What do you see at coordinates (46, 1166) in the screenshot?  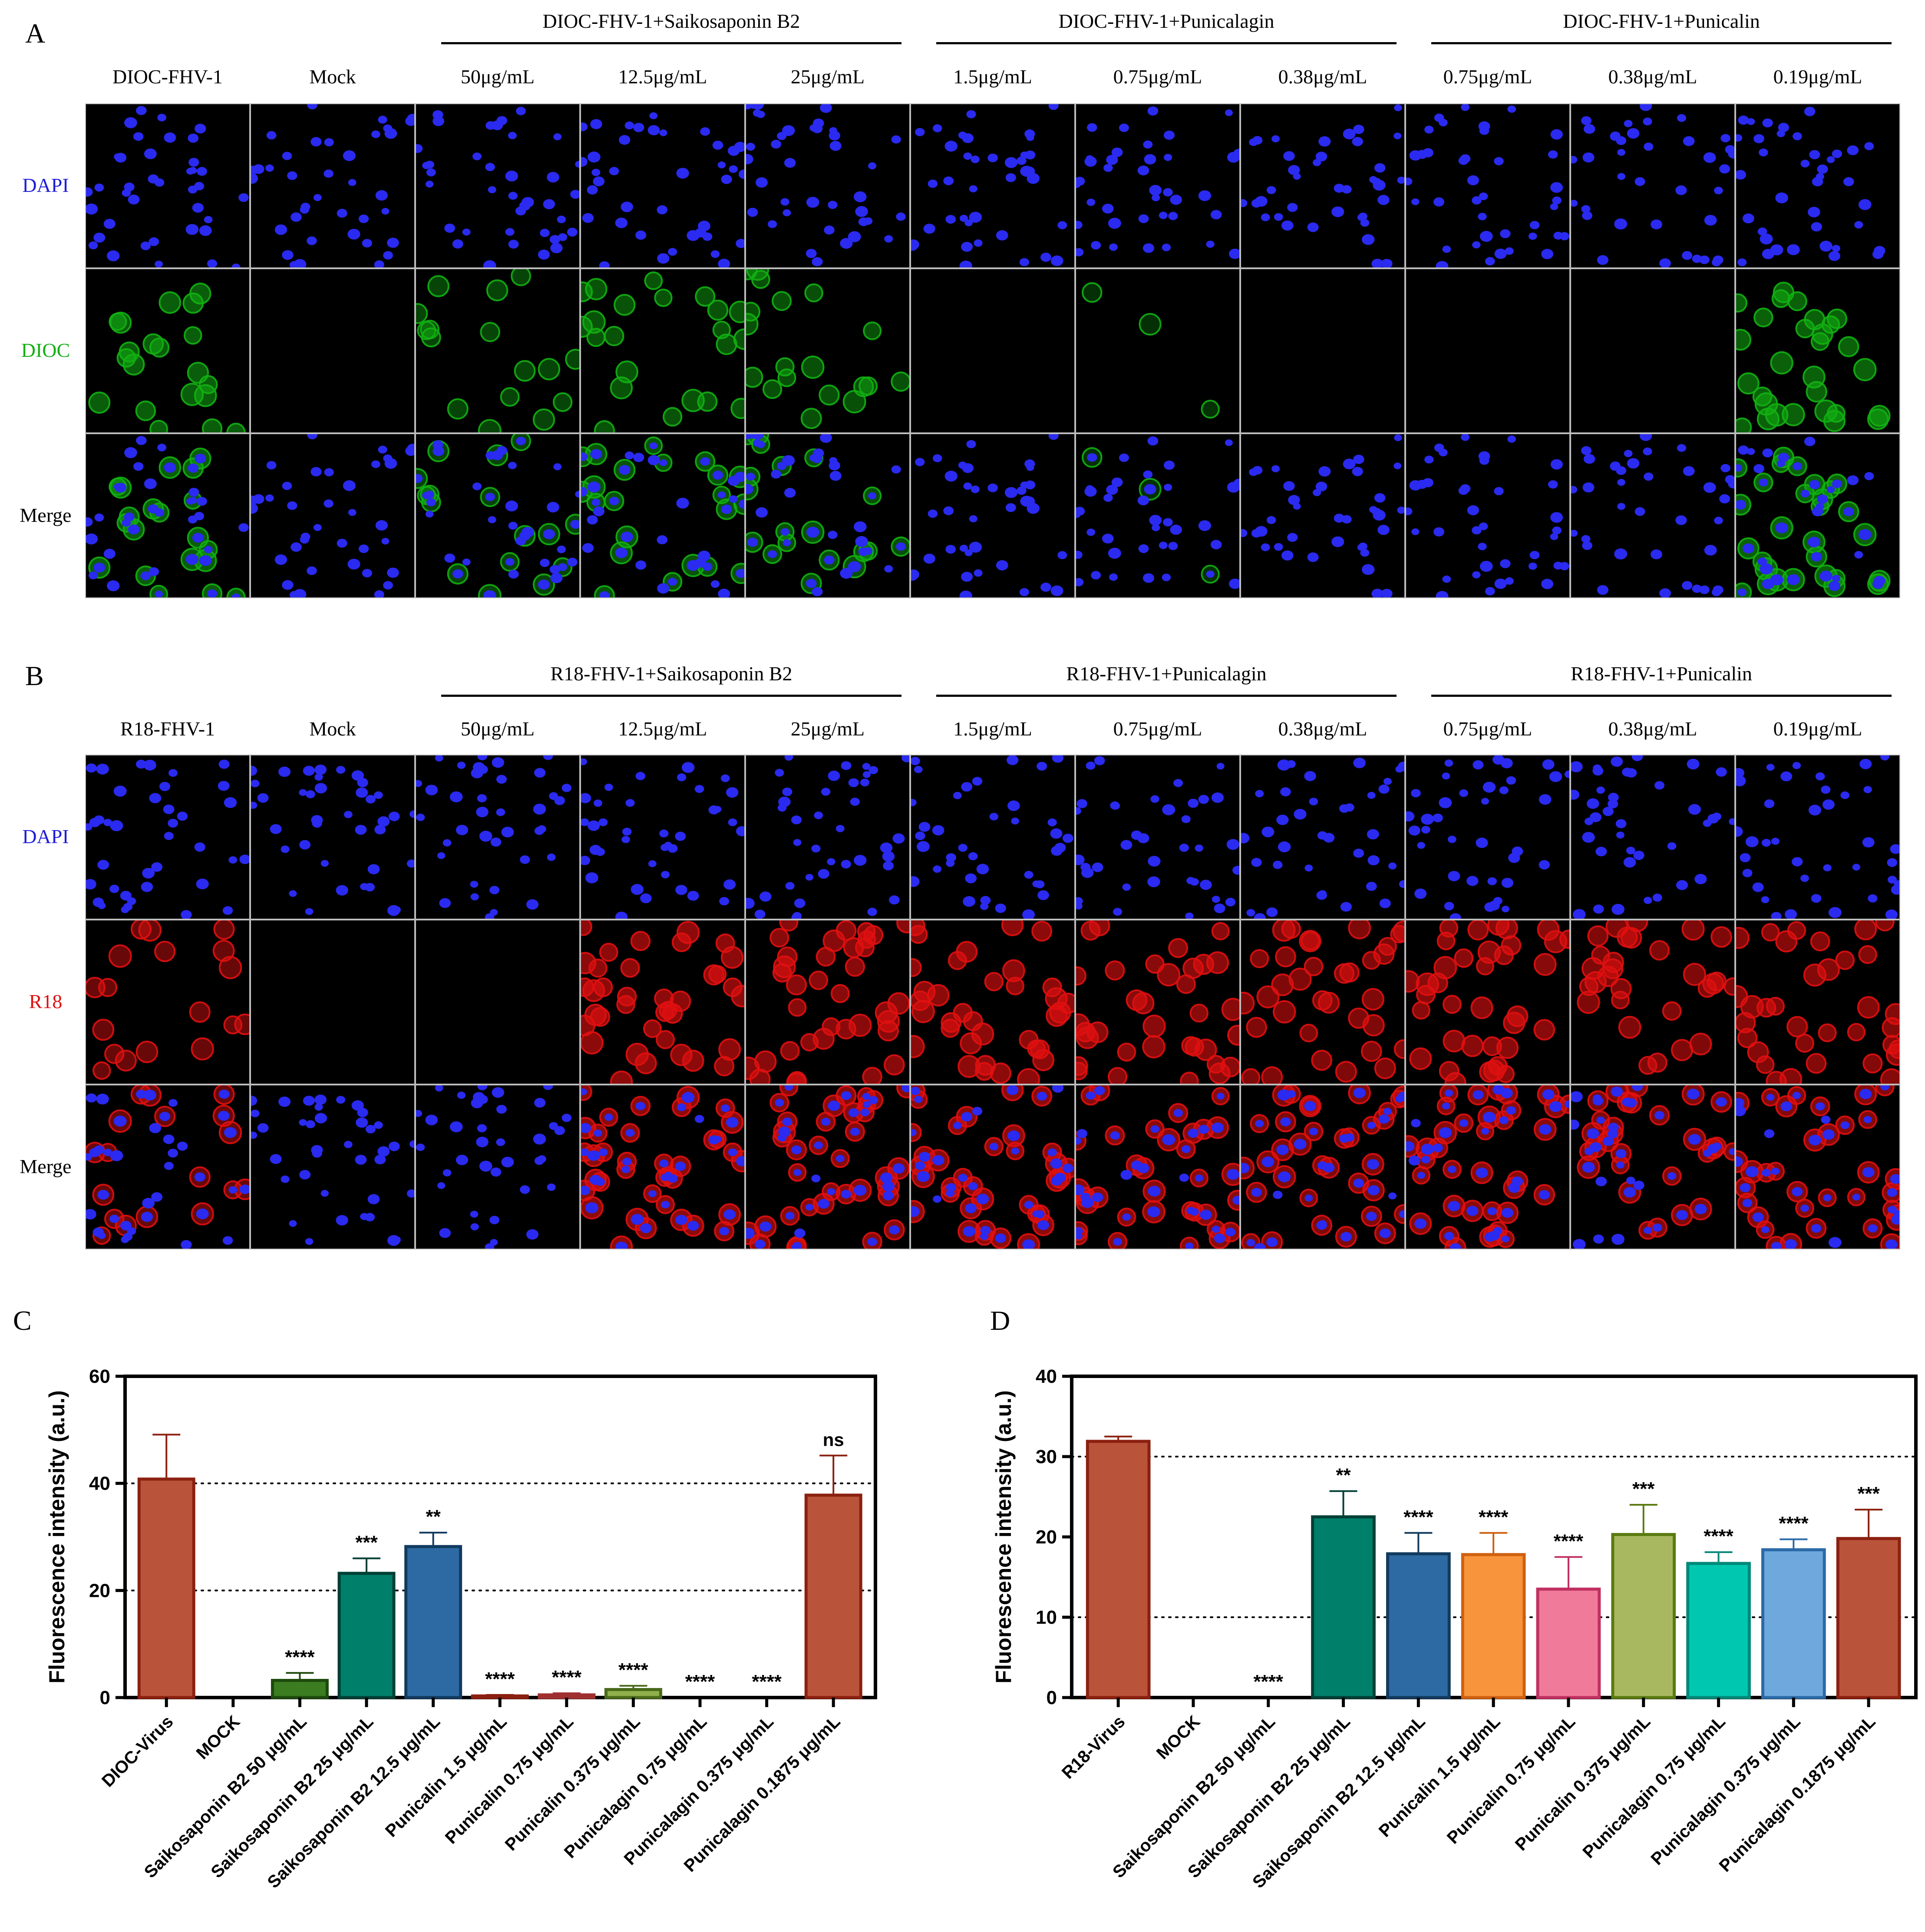 I see `panel-b-row-label-merge: Merge` at bounding box center [46, 1166].